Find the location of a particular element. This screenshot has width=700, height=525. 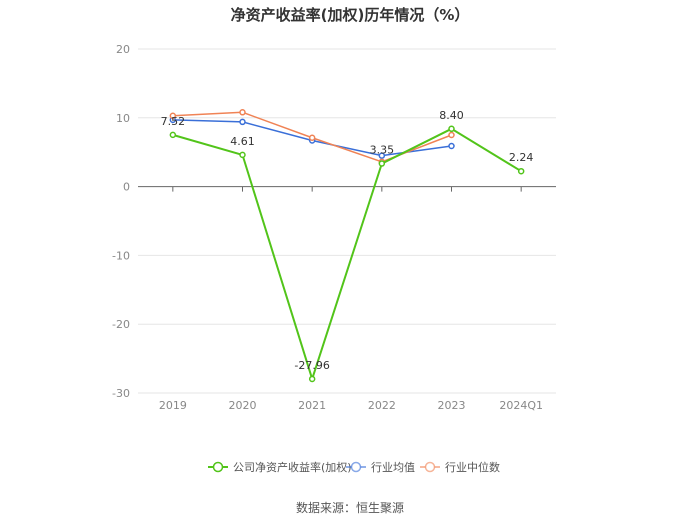

x-tick-label: 2023 is located at coordinates (452, 405).